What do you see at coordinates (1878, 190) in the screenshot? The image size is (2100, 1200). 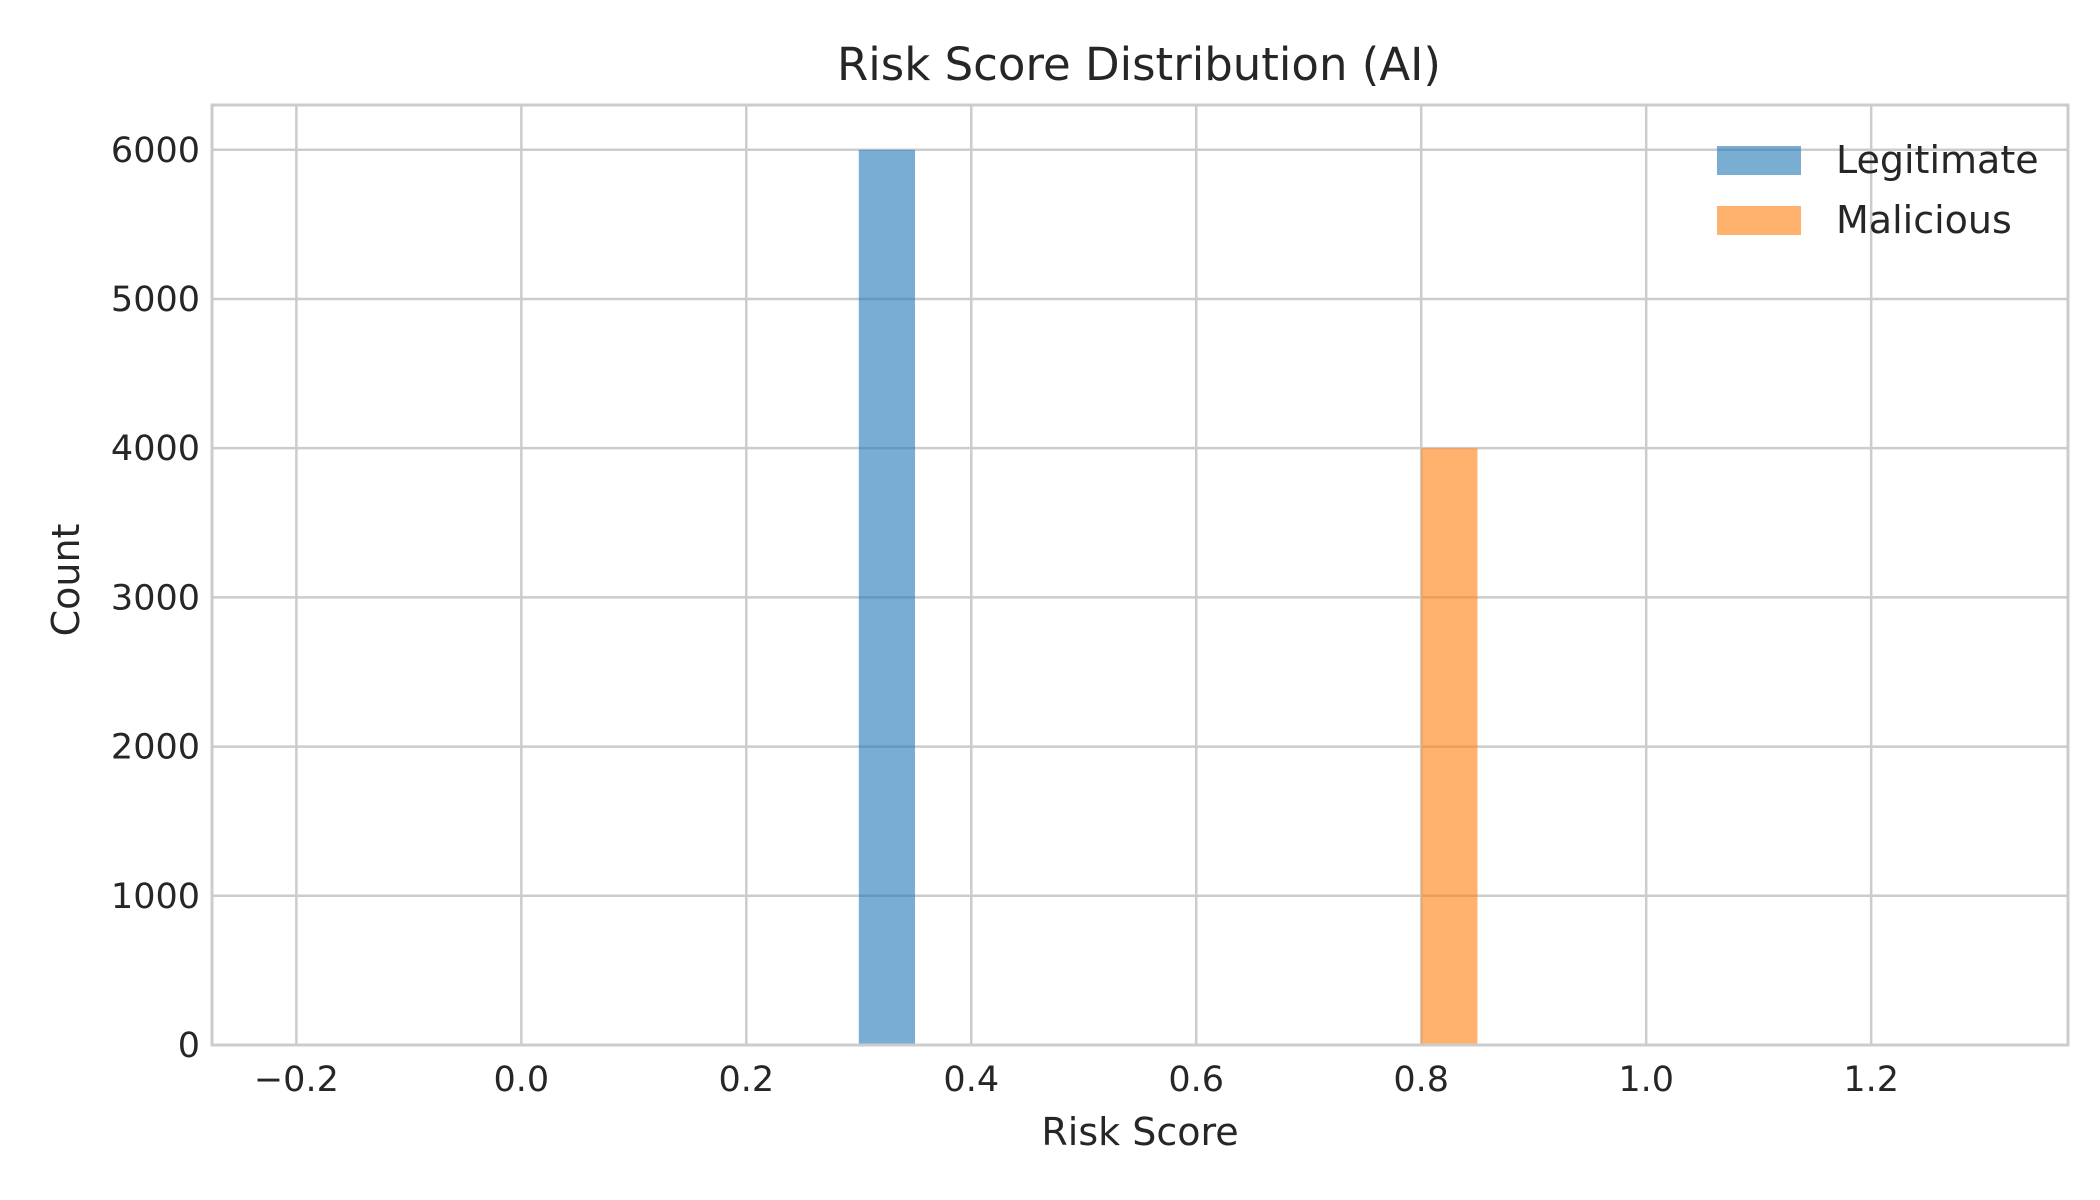 I see `legend: Legitimate Malicious` at bounding box center [1878, 190].